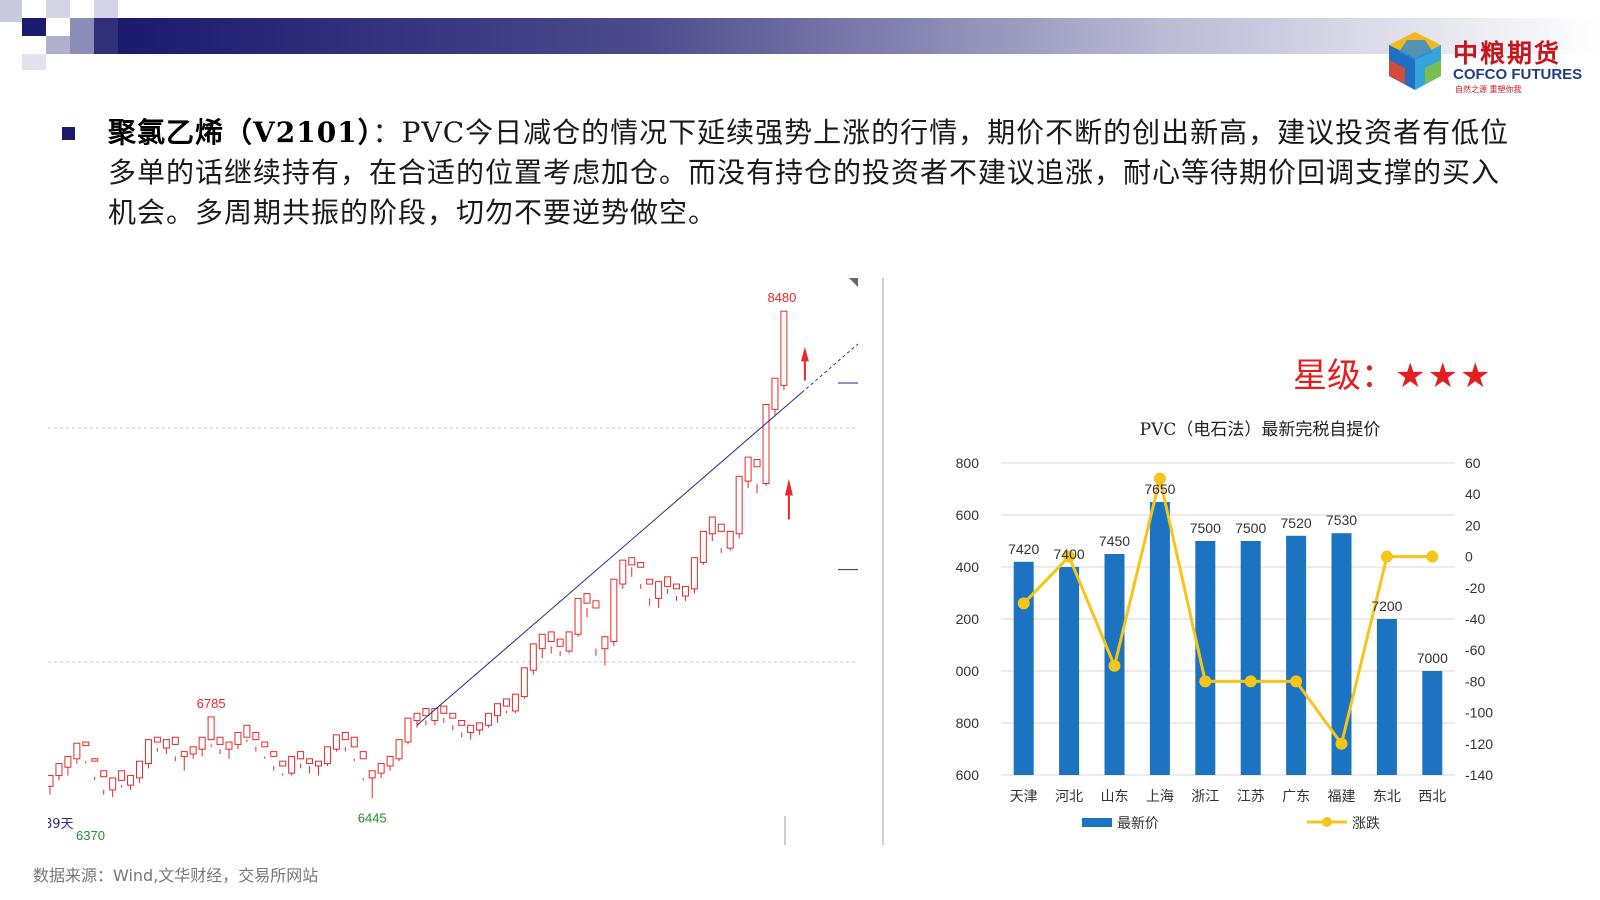 Image resolution: width=1600 pixels, height=900 pixels. What do you see at coordinates (1469, 557) in the screenshot?
I see `right-axis-tick: 0` at bounding box center [1469, 557].